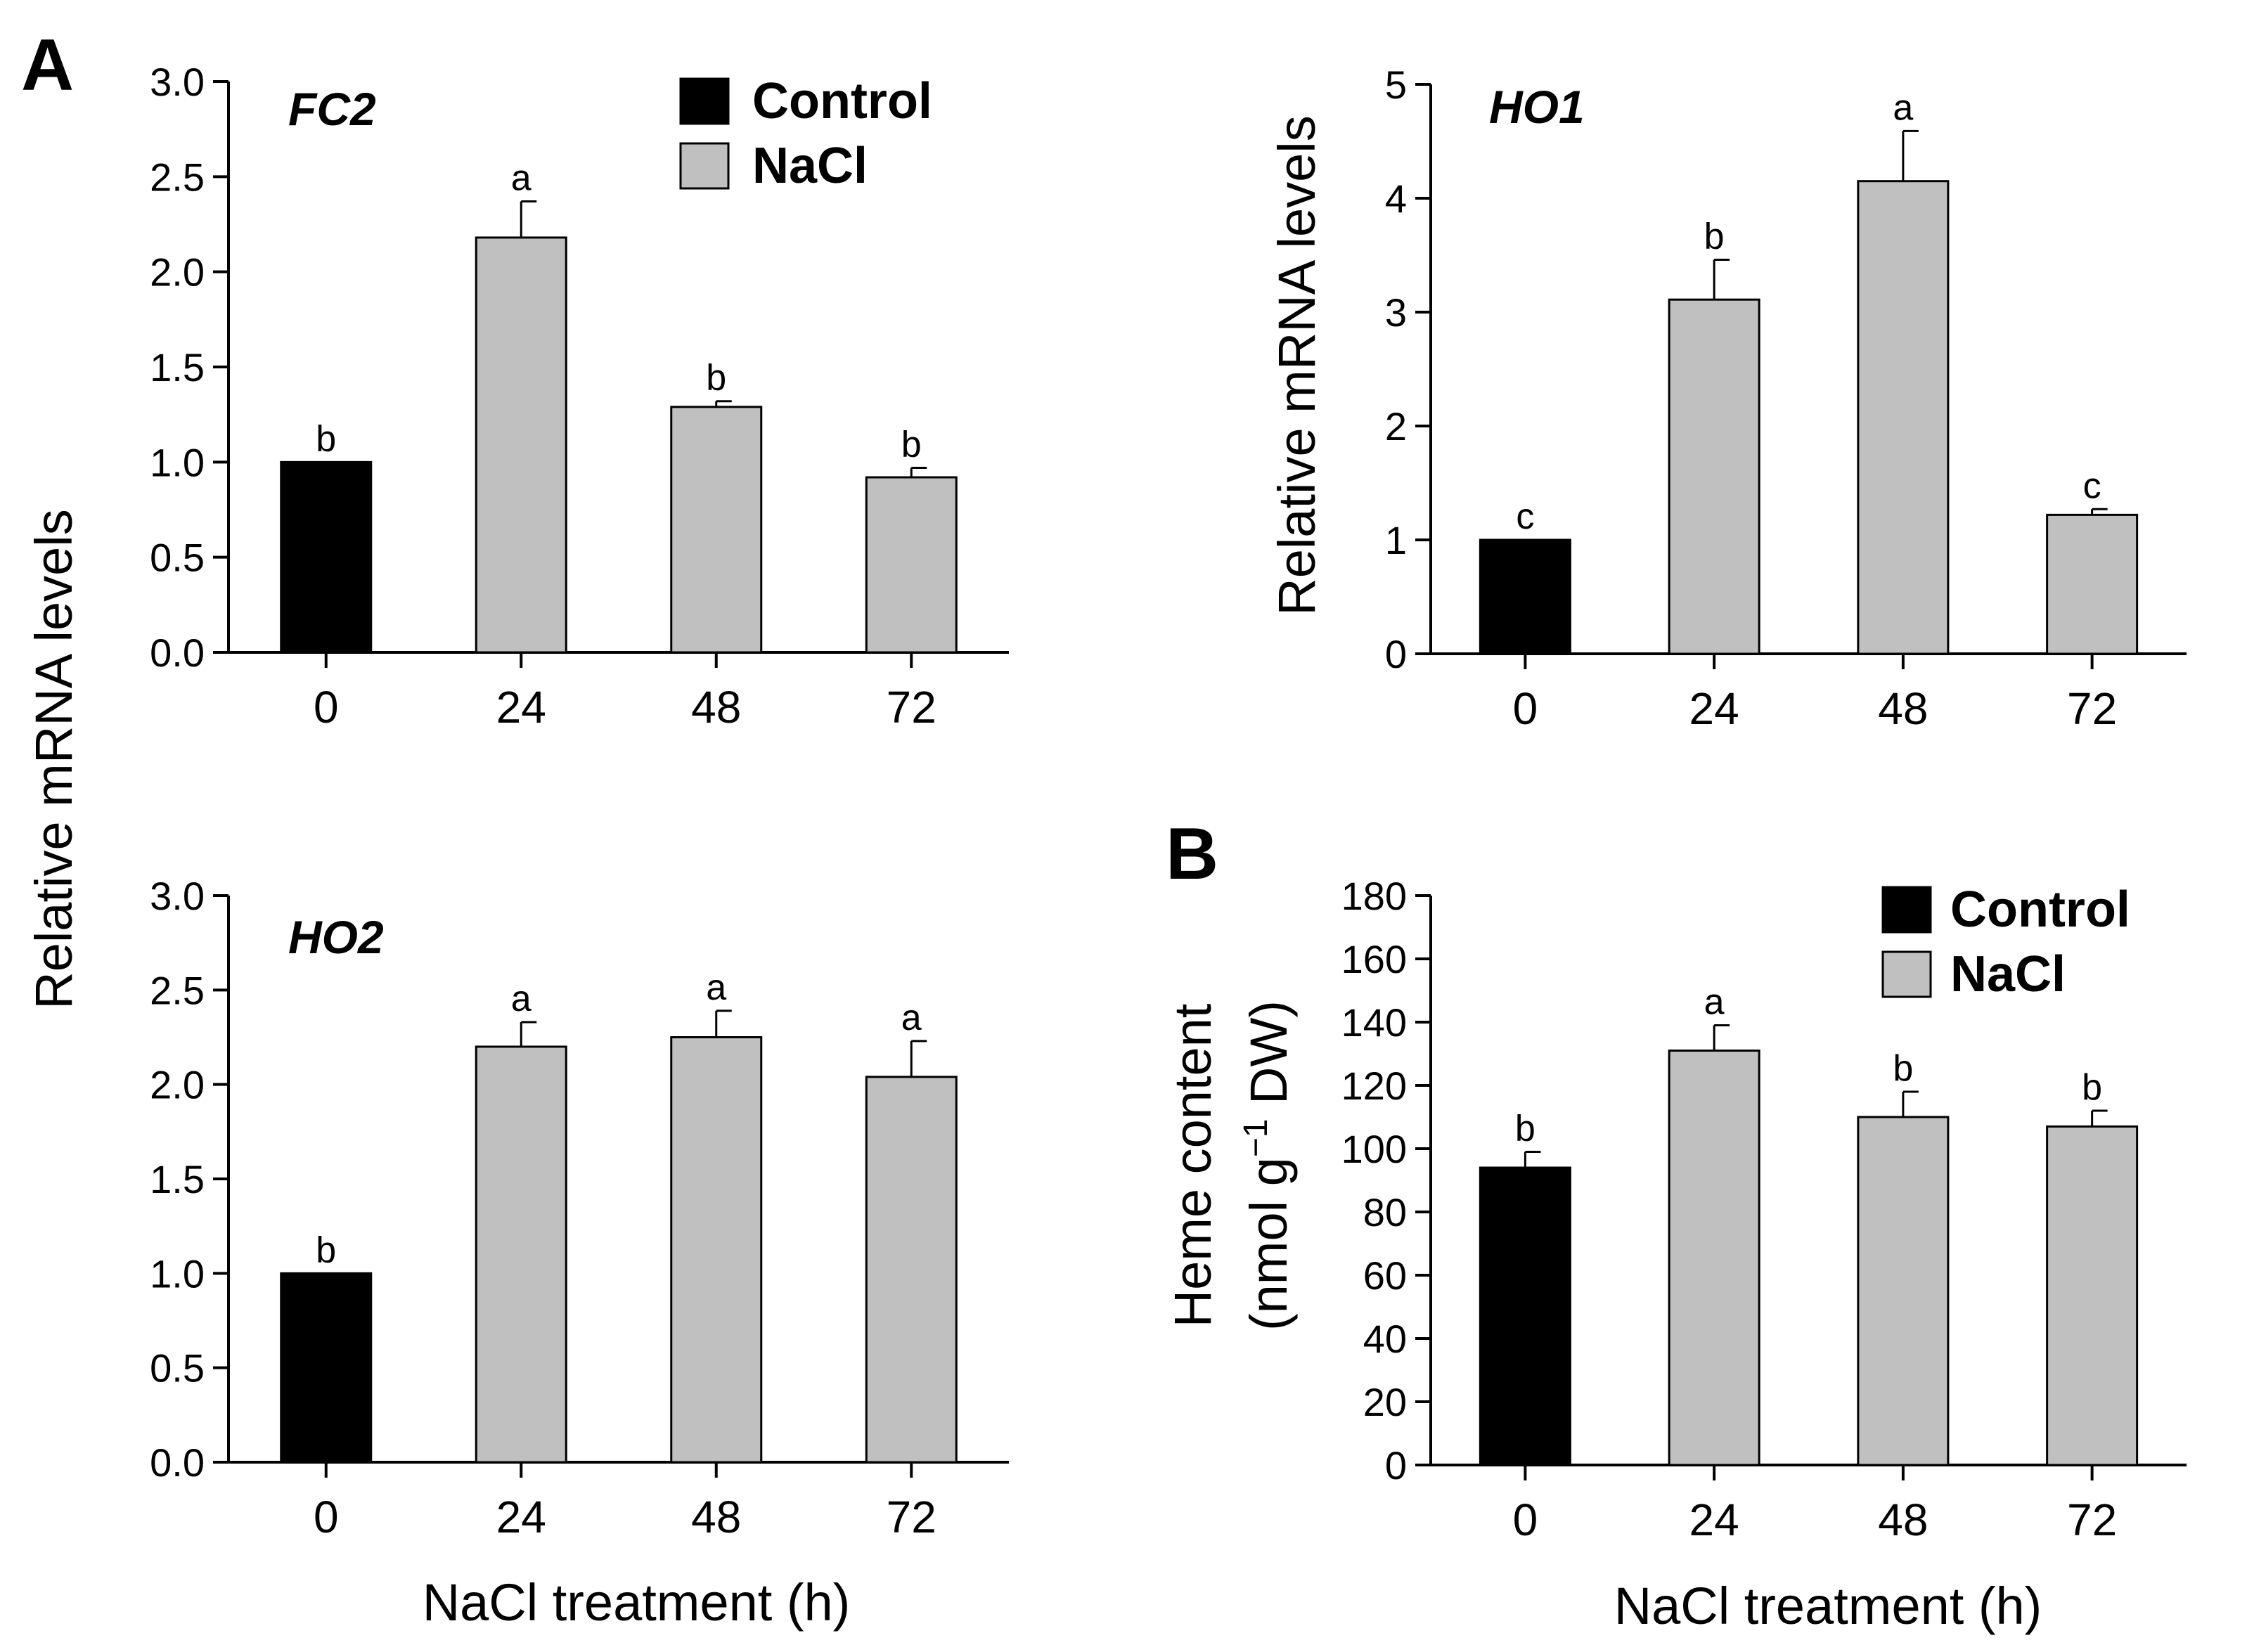 Image resolution: width=2247 pixels, height=1652 pixels. What do you see at coordinates (177, 177) in the screenshot?
I see `fc2-y-tick-label: 2.5` at bounding box center [177, 177].